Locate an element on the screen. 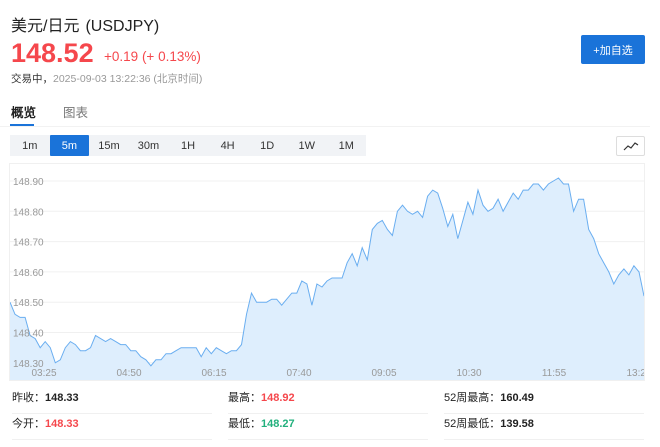 The height and width of the screenshot is (447, 660). x-tick-label: 09:05 is located at coordinates (383, 373).